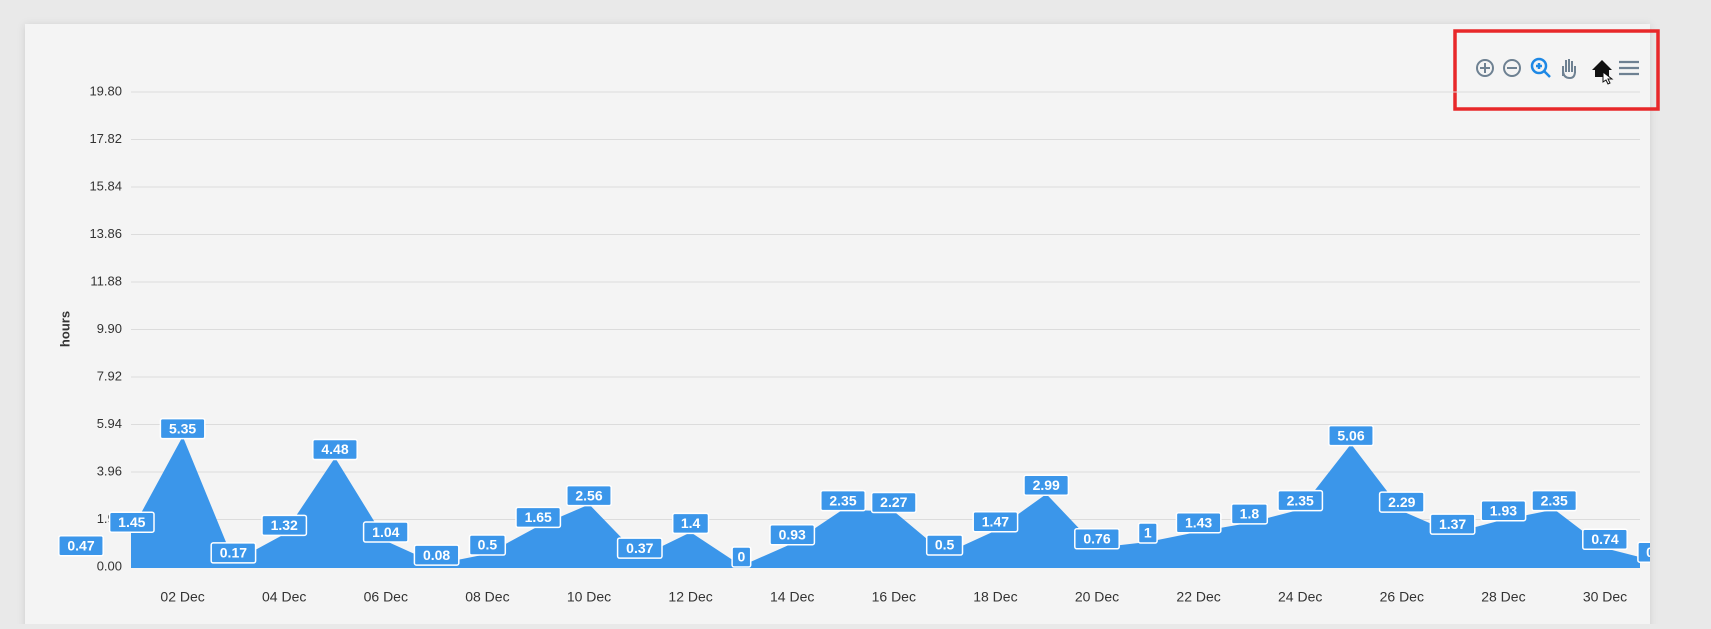 The width and height of the screenshot is (1711, 629). What do you see at coordinates (109, 328) in the screenshot?
I see `y-tick-label: 9.90` at bounding box center [109, 328].